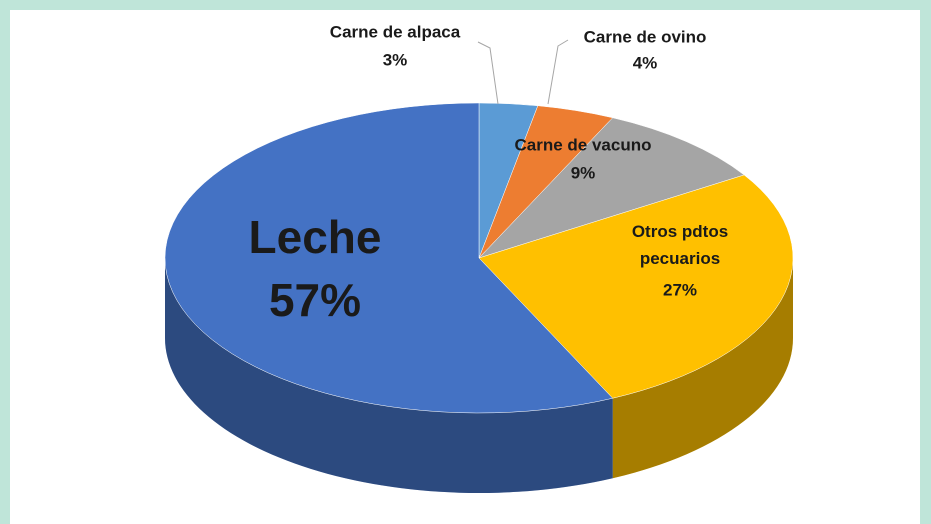 The height and width of the screenshot is (524, 931). I want to click on slice-label: Carne de ovino, so click(645, 37).